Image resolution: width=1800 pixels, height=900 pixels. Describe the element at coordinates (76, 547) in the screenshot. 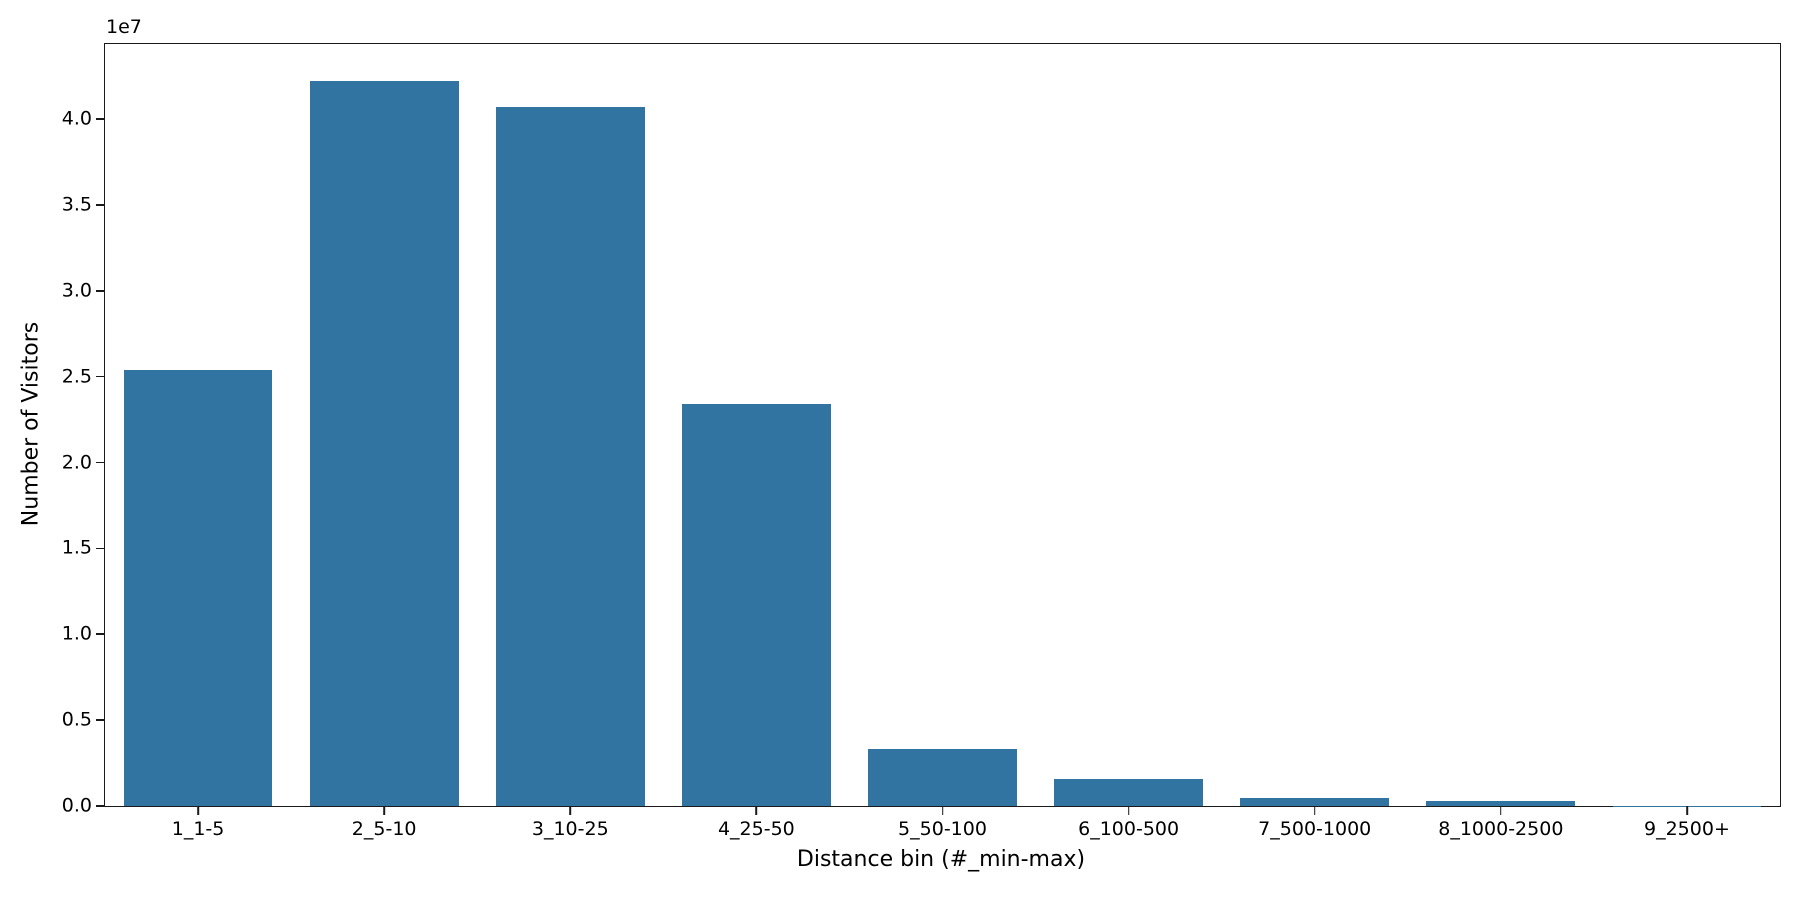

I see `y-tick-label: 1.5` at that location.